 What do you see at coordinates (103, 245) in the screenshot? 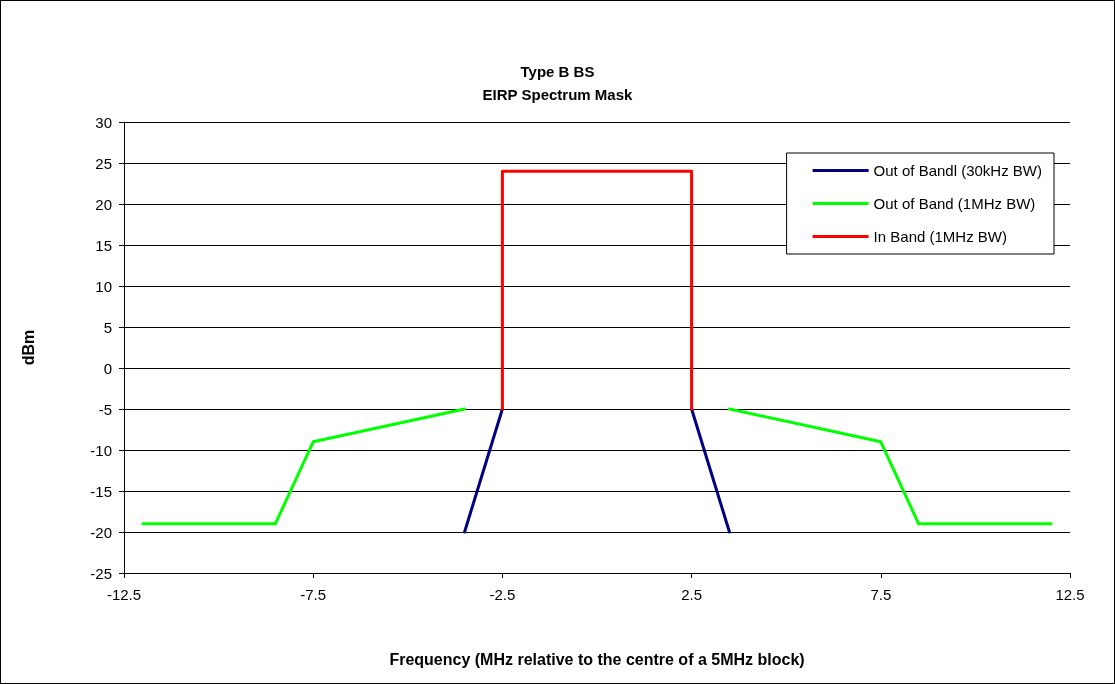
I see `y-tick-label: 15` at bounding box center [103, 245].